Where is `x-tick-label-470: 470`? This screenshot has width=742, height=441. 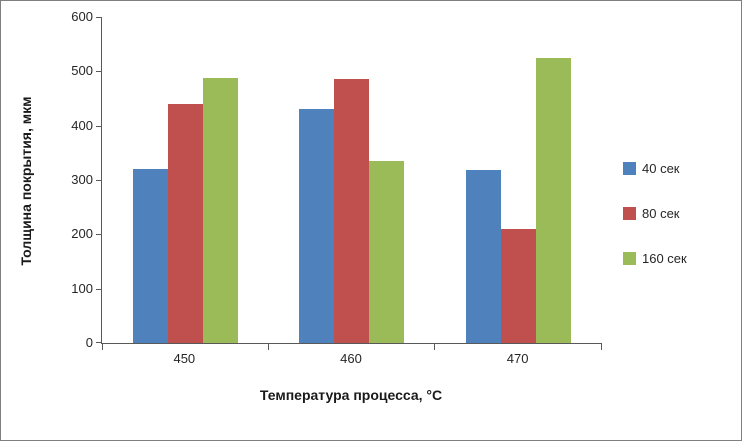 x-tick-label-470: 470 is located at coordinates (517, 358).